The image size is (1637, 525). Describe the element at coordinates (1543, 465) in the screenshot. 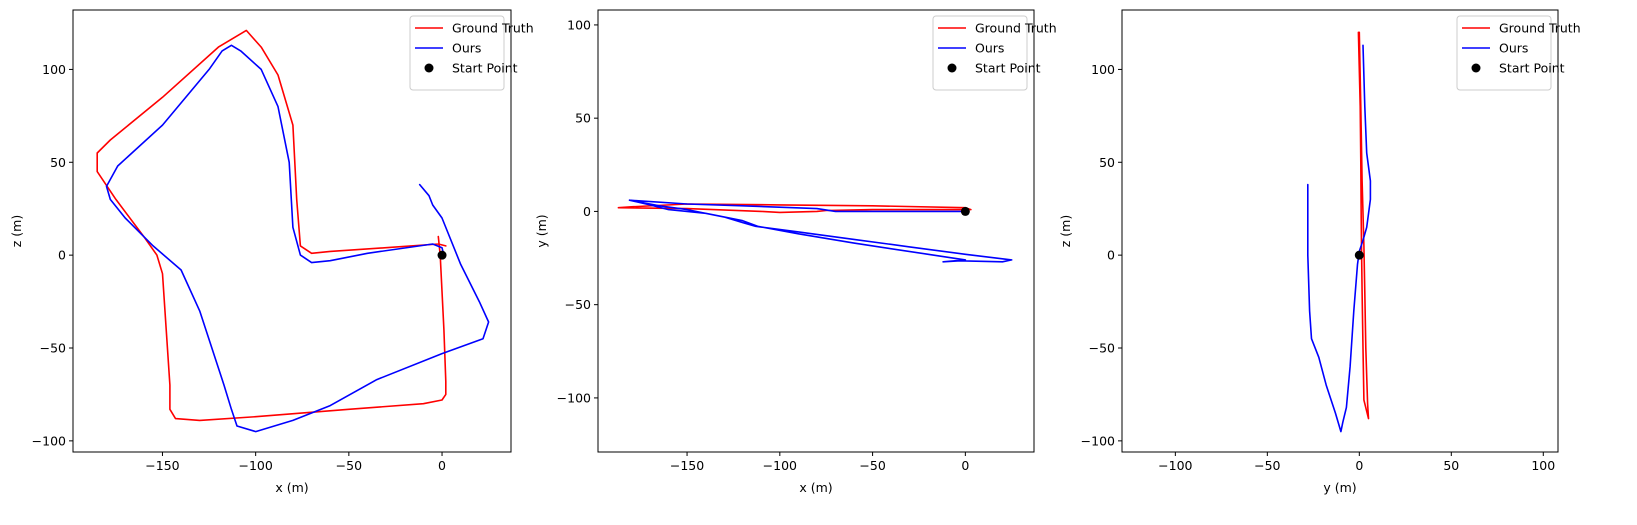

I see `x-tick-label: 100` at that location.